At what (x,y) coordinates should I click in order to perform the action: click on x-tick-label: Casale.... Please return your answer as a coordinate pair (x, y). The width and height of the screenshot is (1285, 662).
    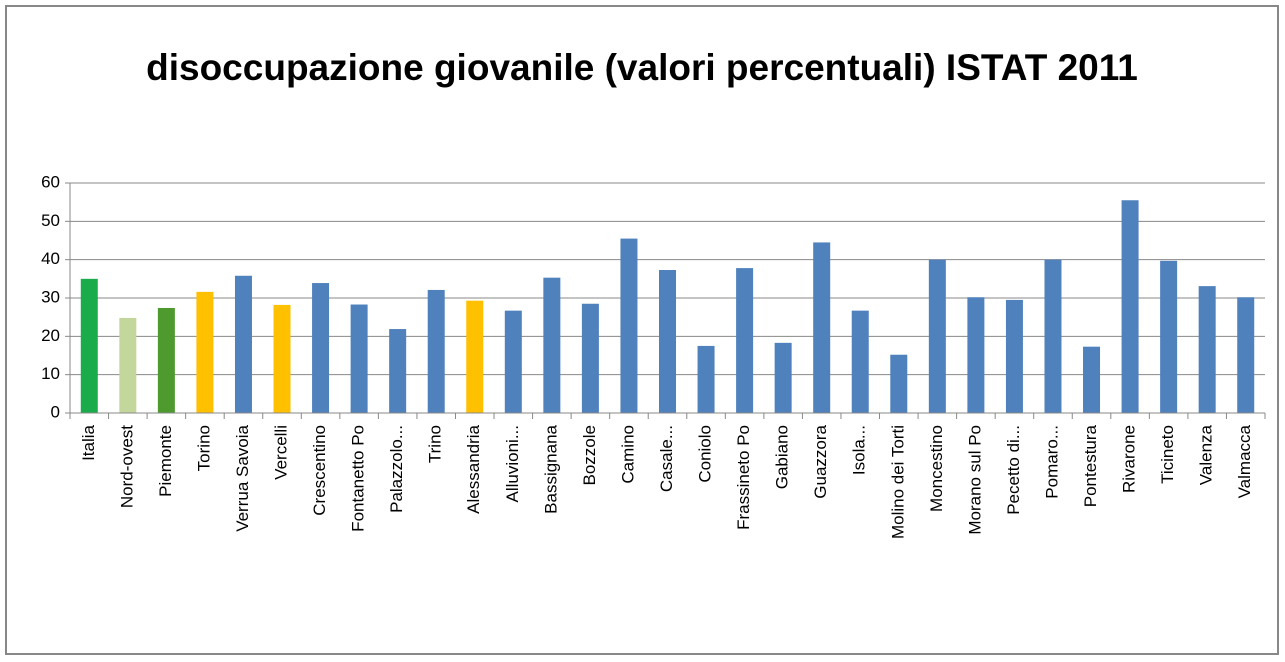
    Looking at the image, I should click on (666, 458).